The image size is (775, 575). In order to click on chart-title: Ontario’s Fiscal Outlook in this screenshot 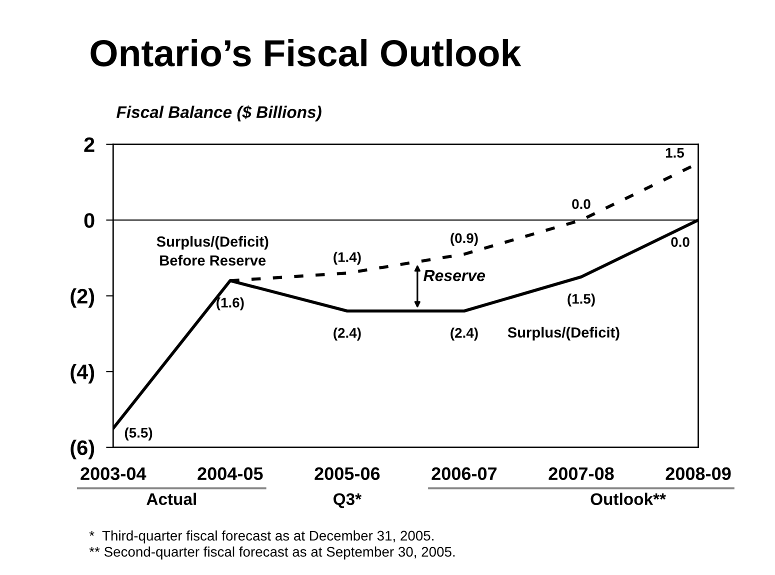, I will do `click(306, 52)`.